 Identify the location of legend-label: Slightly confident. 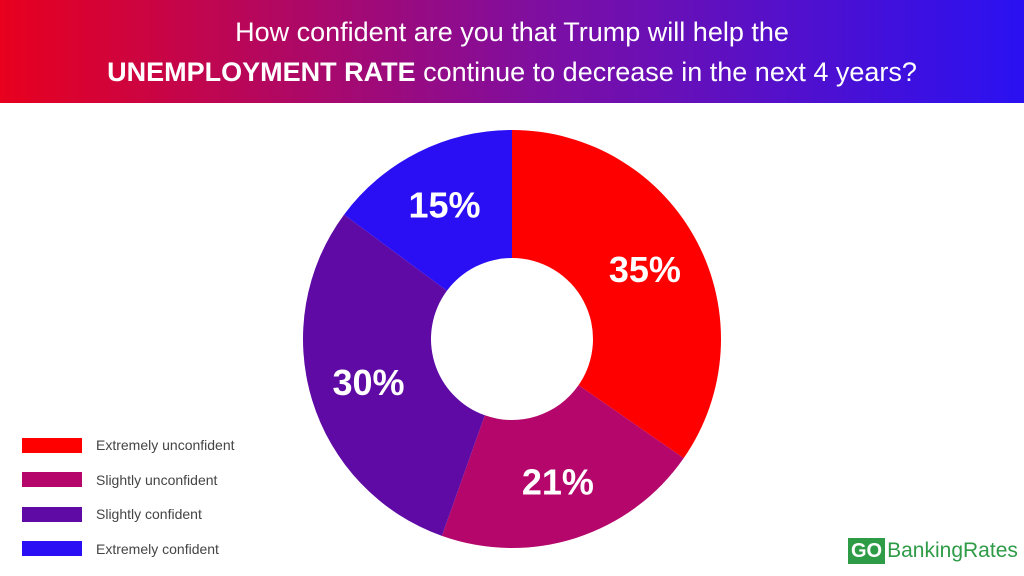
(149, 514).